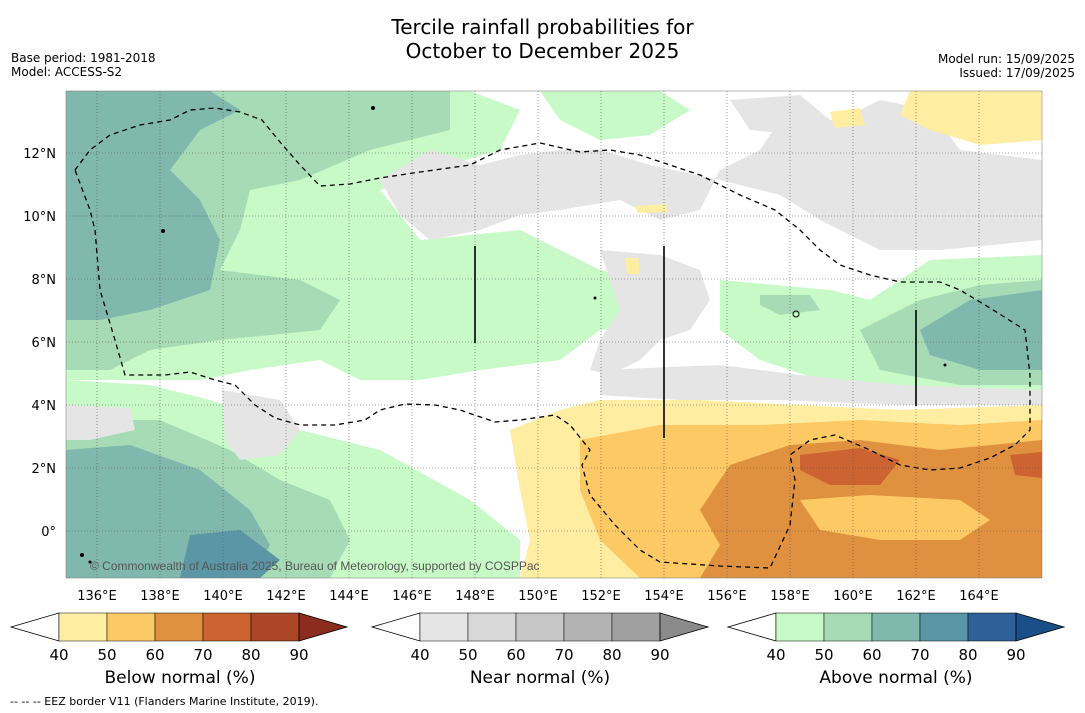 This screenshot has height=713, width=1085. What do you see at coordinates (39, 217) in the screenshot?
I see `lat-label: 10°N` at bounding box center [39, 217].